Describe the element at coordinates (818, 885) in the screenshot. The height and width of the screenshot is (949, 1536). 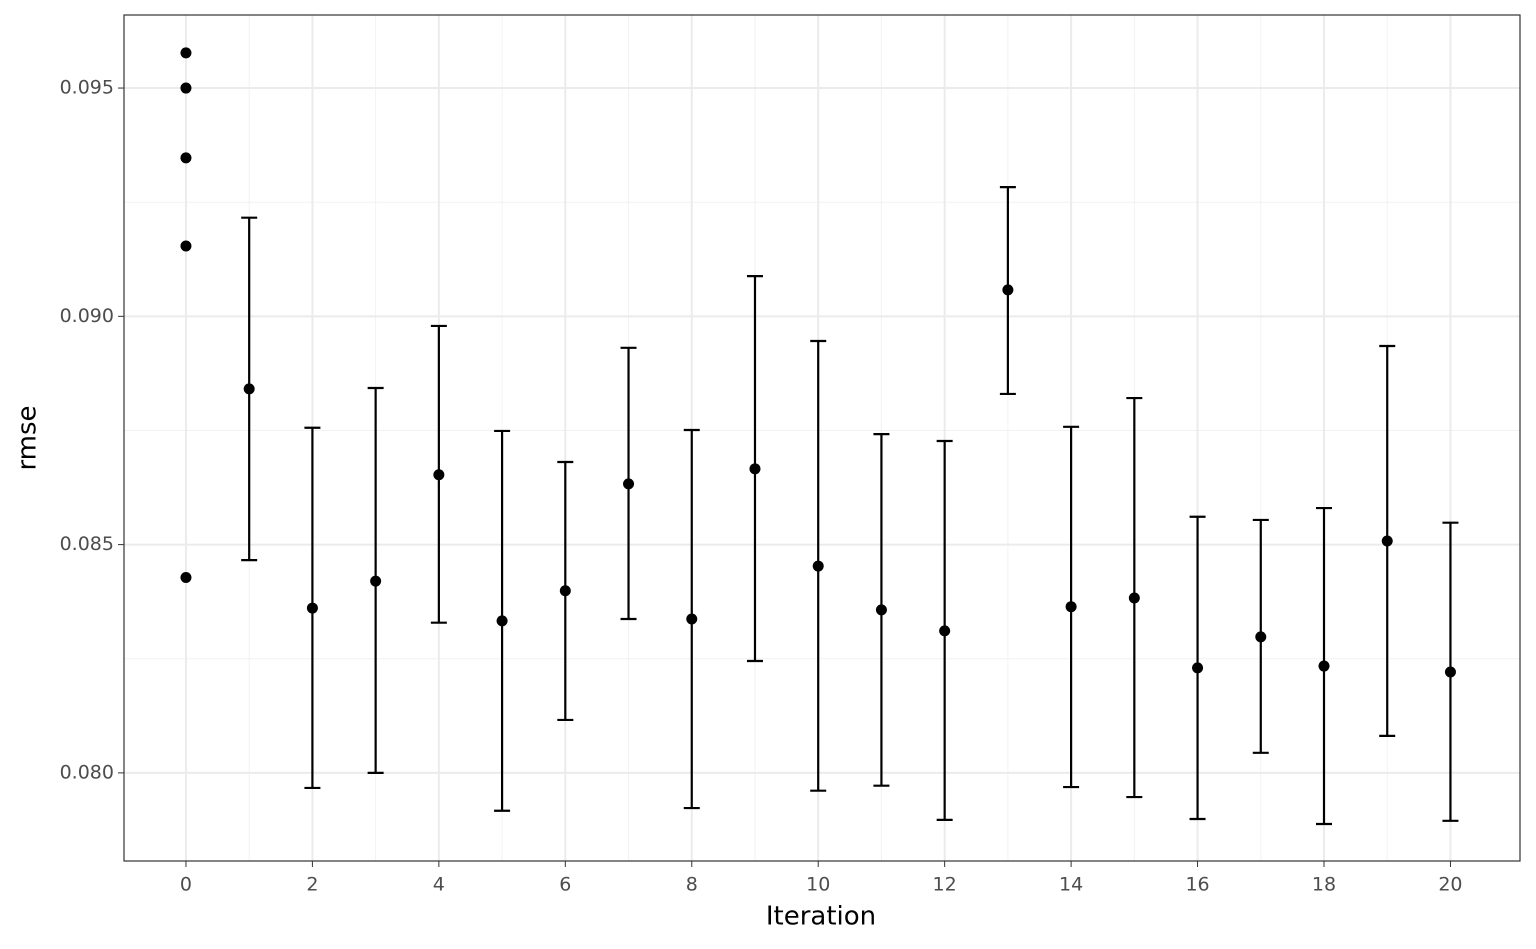
I see `x-tick-label: 10` at that location.